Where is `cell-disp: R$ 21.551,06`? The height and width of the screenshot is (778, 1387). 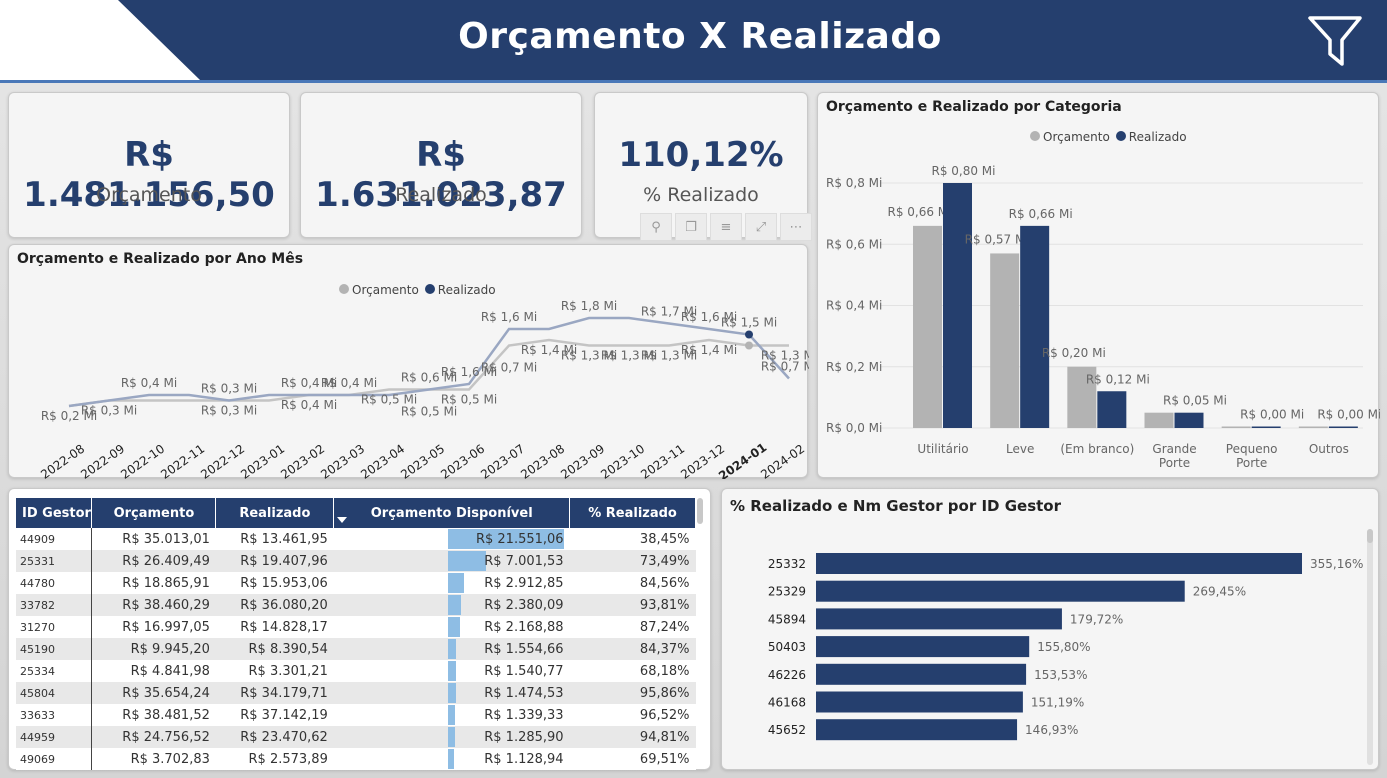
cell-disp: R$ 21.551,06 is located at coordinates (451, 539).